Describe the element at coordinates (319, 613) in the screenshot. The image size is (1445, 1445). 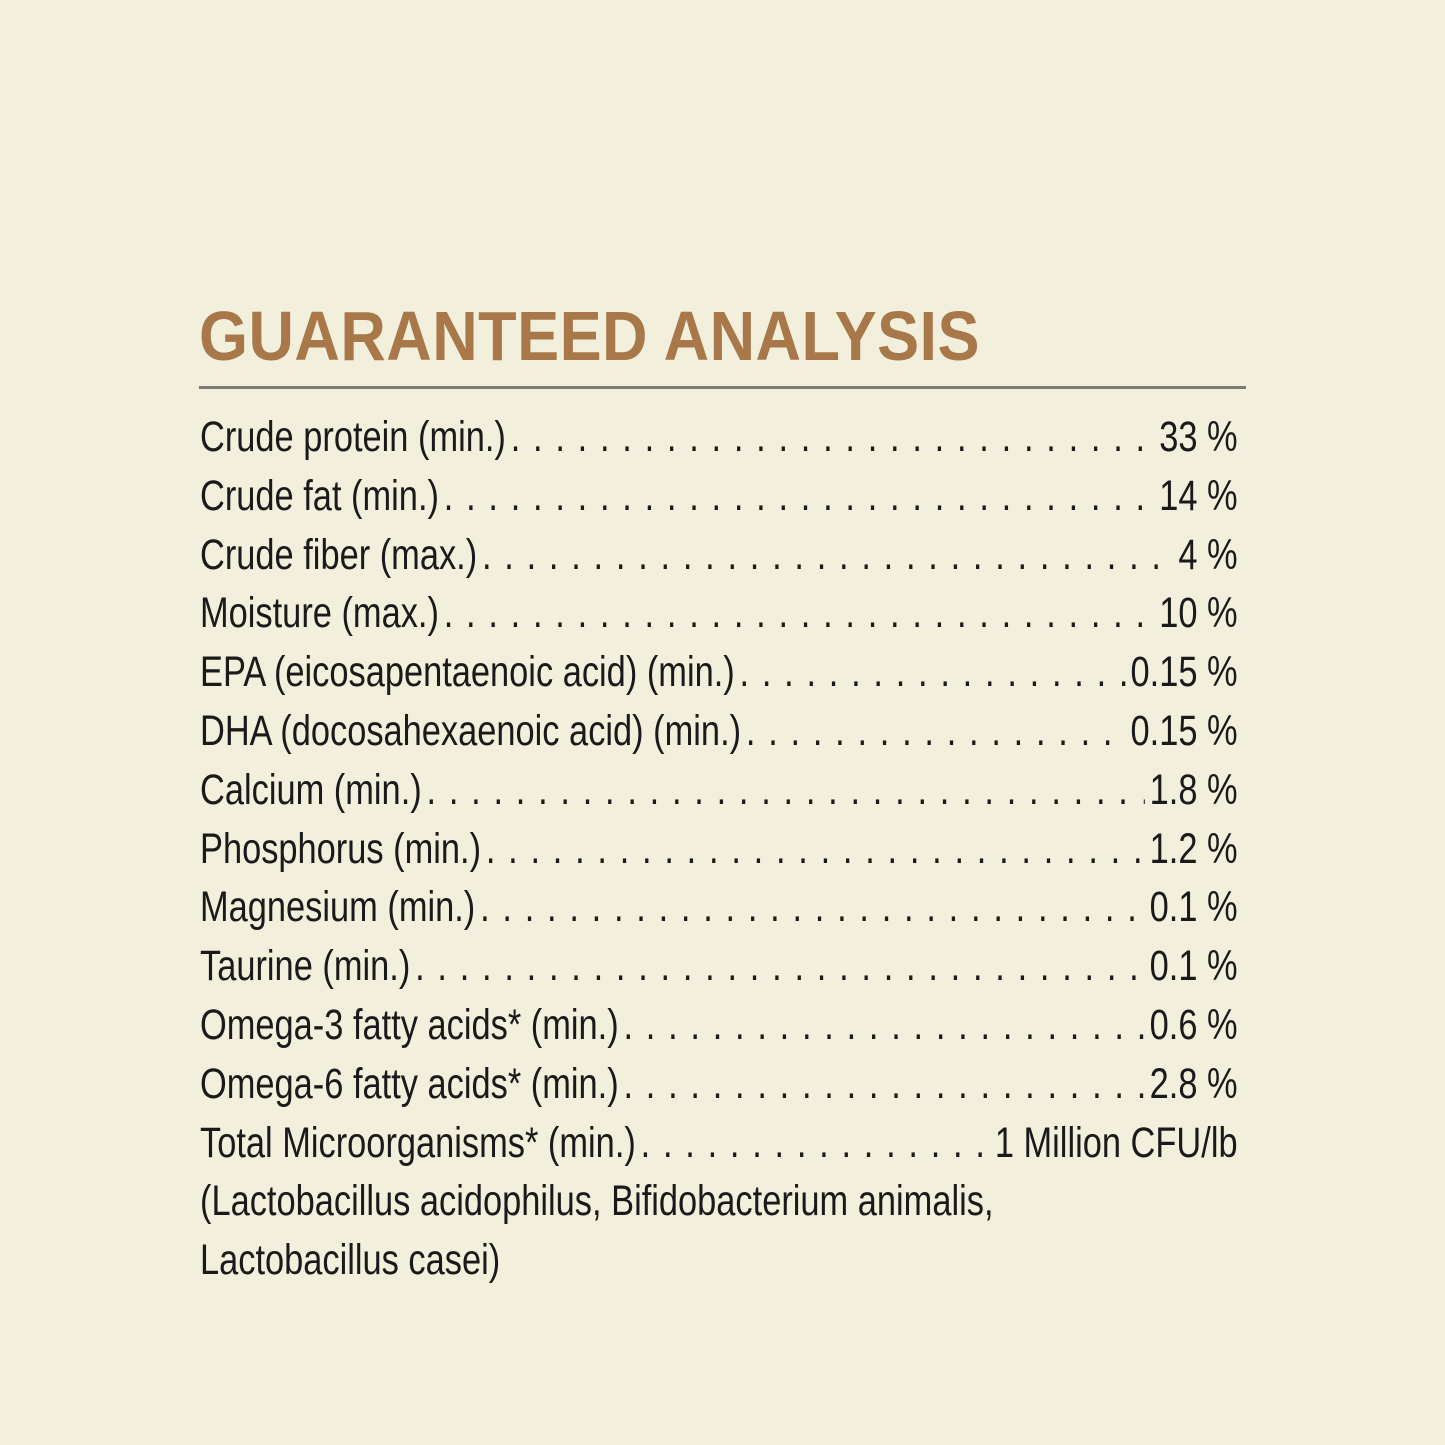
I see `row-label: Moisture (max.)` at that location.